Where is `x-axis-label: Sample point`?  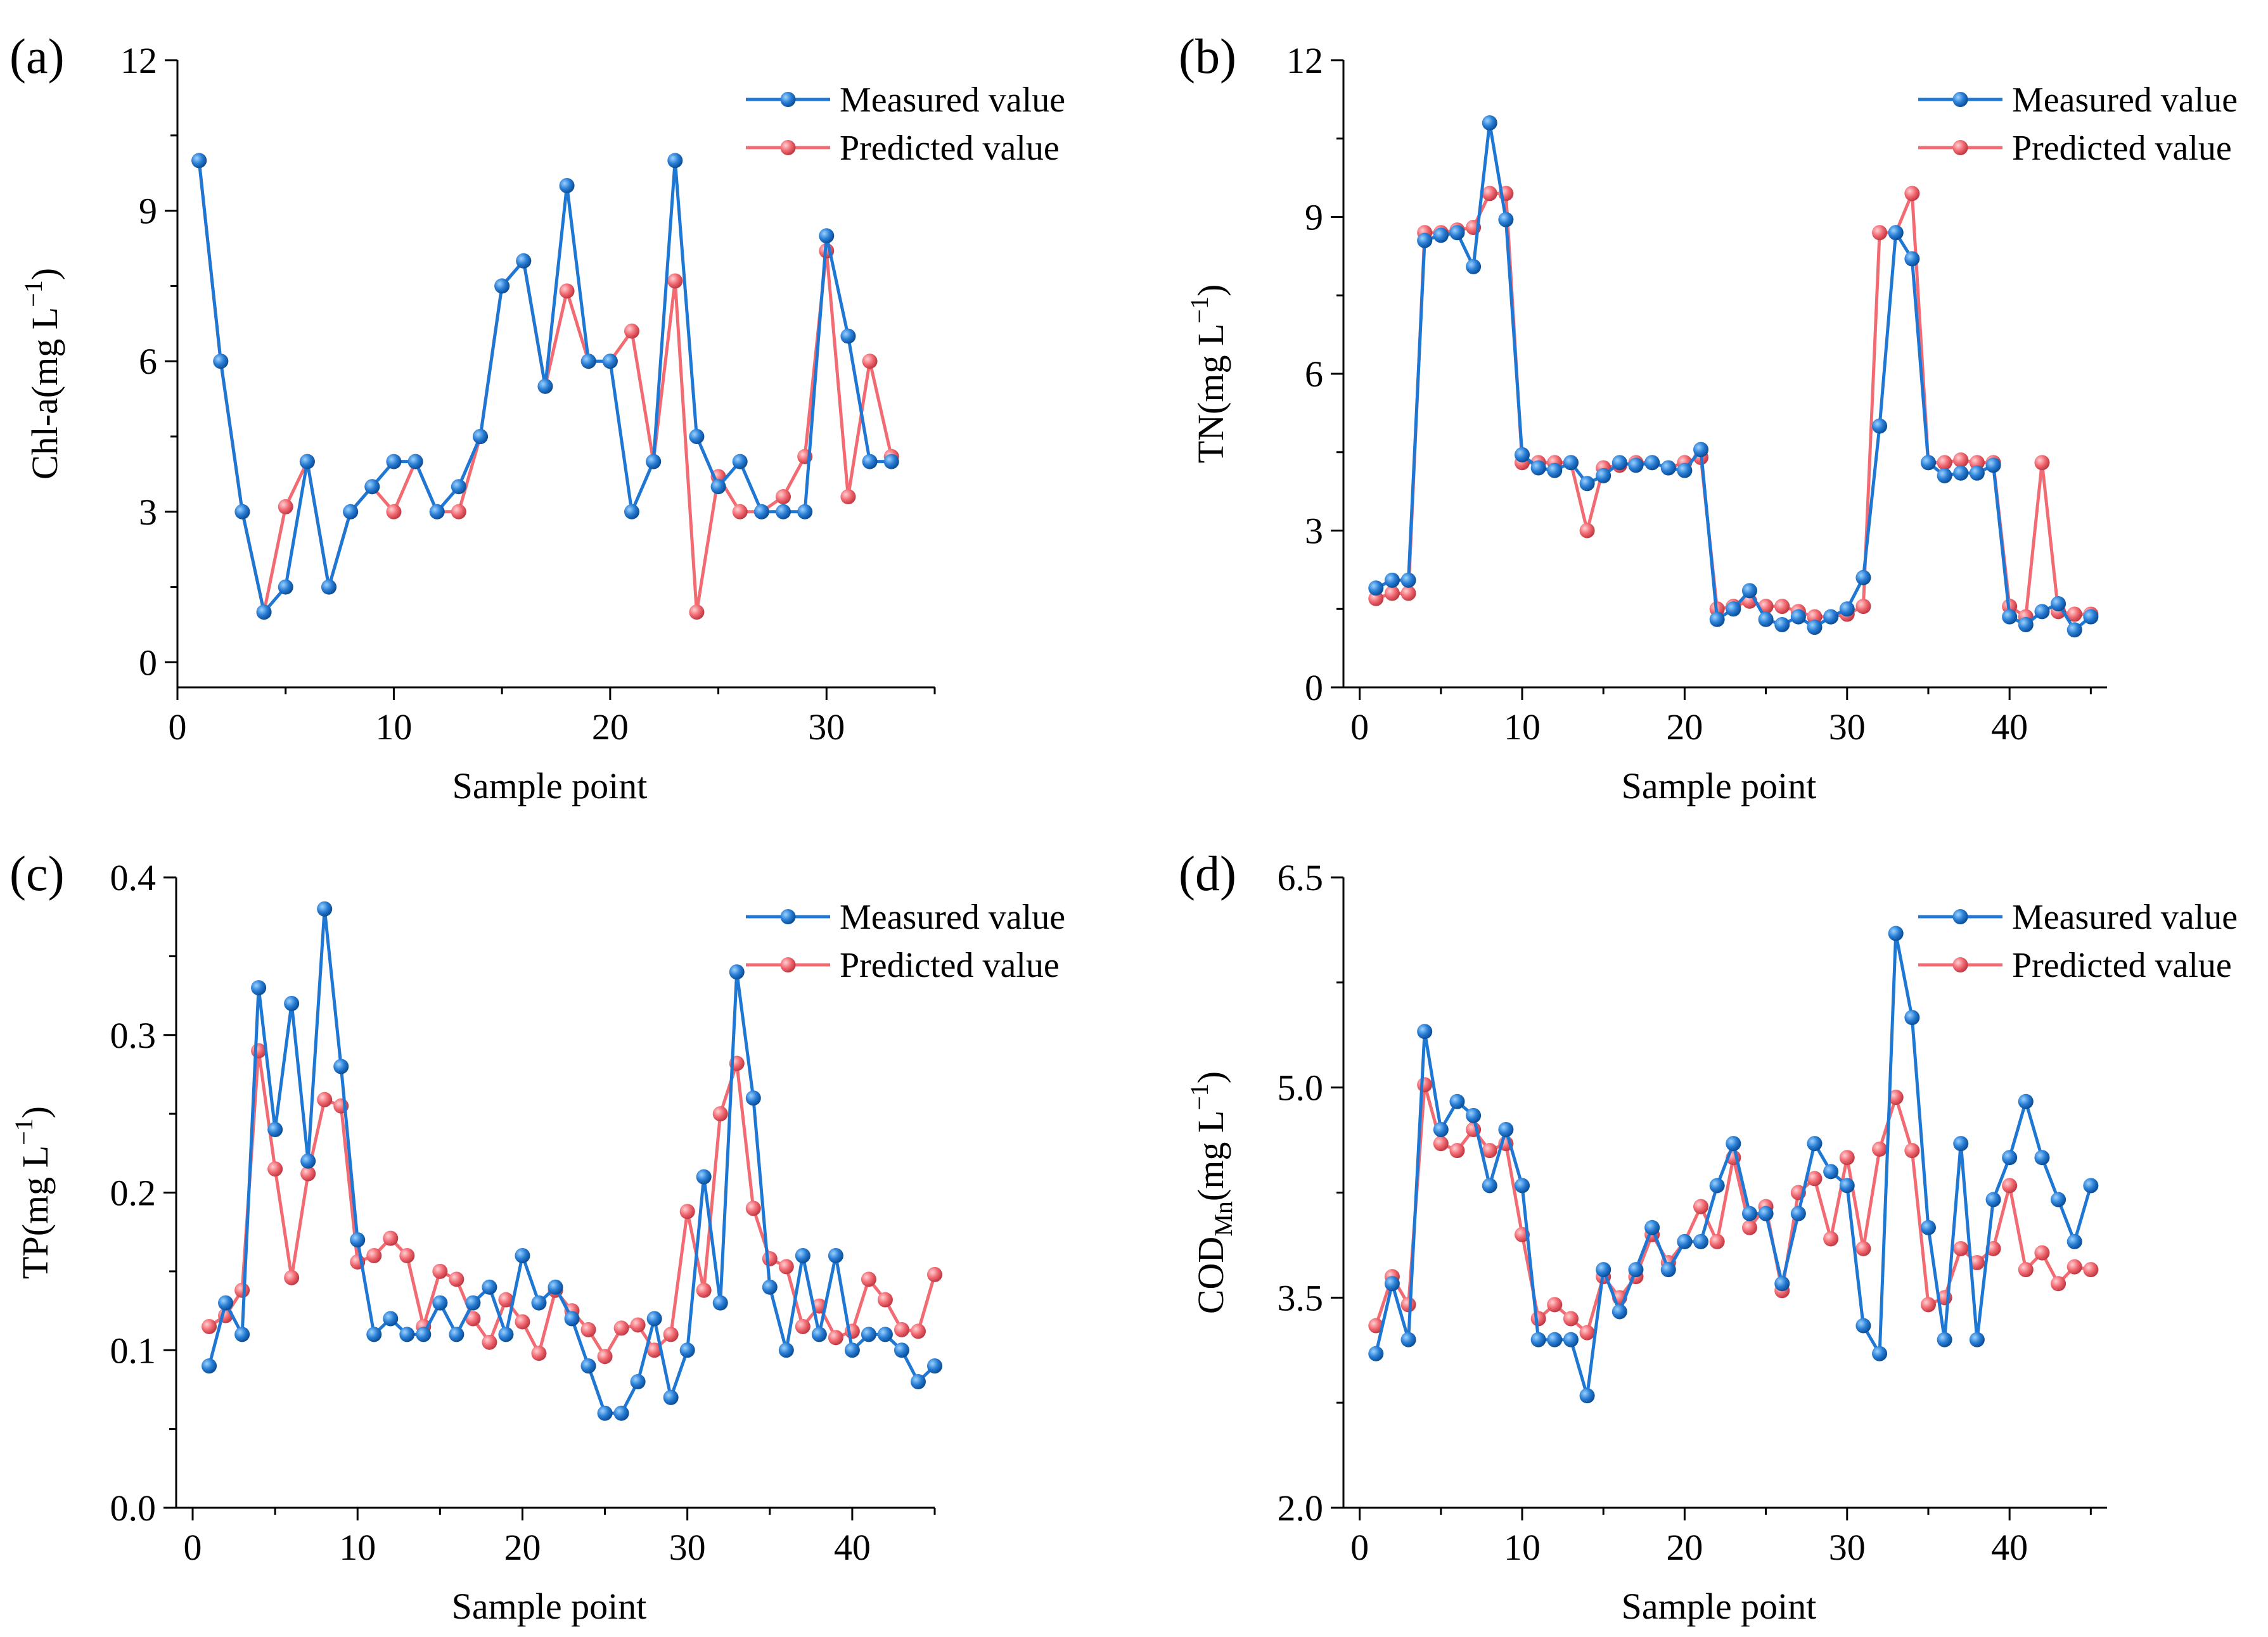 x-axis-label: Sample point is located at coordinates (1720, 1606).